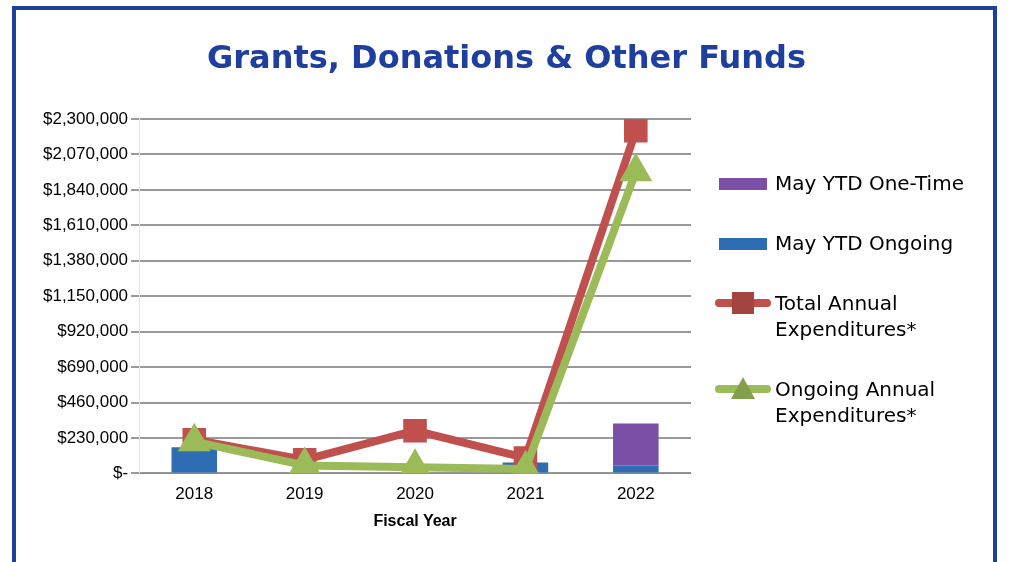  Describe the element at coordinates (864, 243) in the screenshot. I see `legend-label: May YTD Ongoing` at that location.